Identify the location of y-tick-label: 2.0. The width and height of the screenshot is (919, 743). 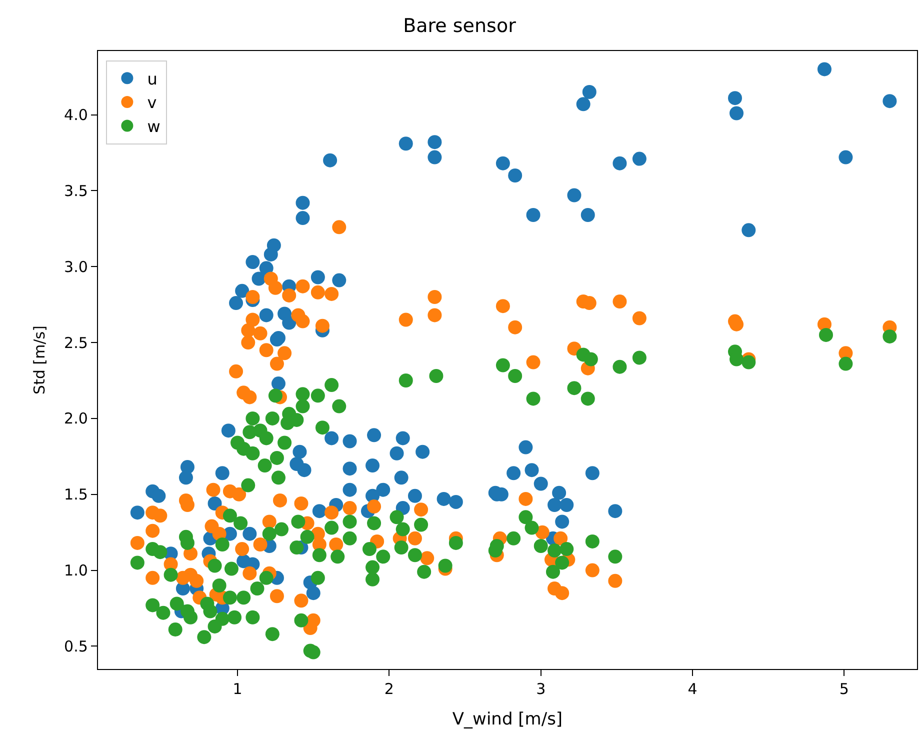
(76, 419).